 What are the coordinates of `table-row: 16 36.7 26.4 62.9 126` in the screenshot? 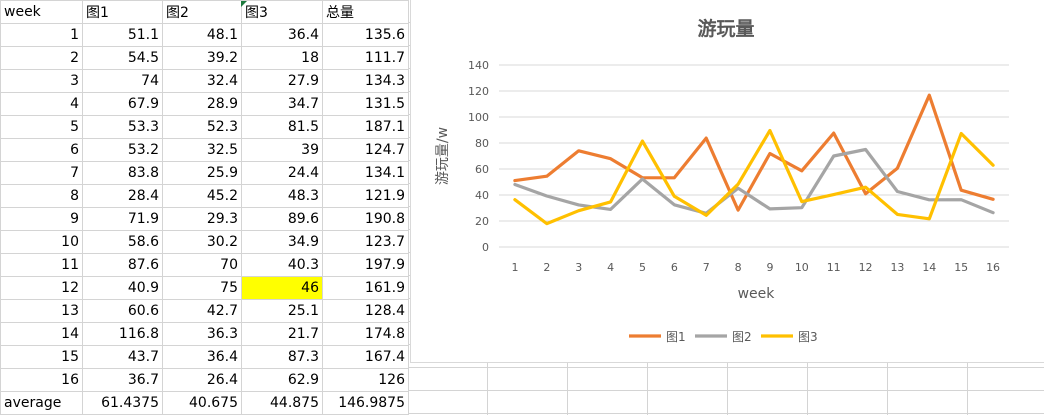 It's located at (204, 380).